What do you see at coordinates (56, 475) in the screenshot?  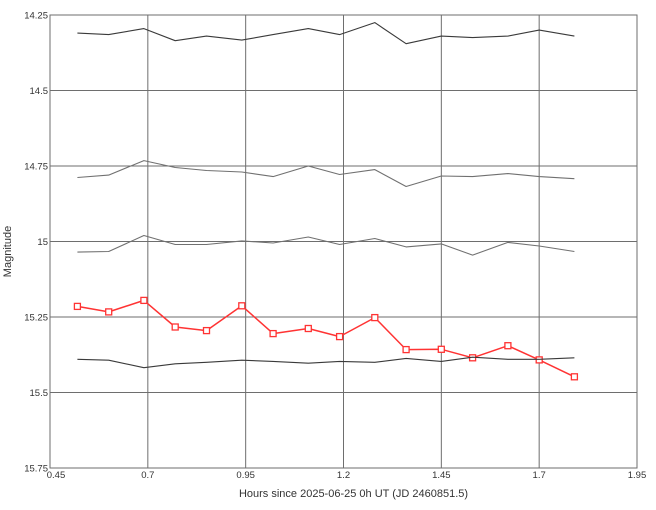 I see `x-tick-label: 0.45` at bounding box center [56, 475].